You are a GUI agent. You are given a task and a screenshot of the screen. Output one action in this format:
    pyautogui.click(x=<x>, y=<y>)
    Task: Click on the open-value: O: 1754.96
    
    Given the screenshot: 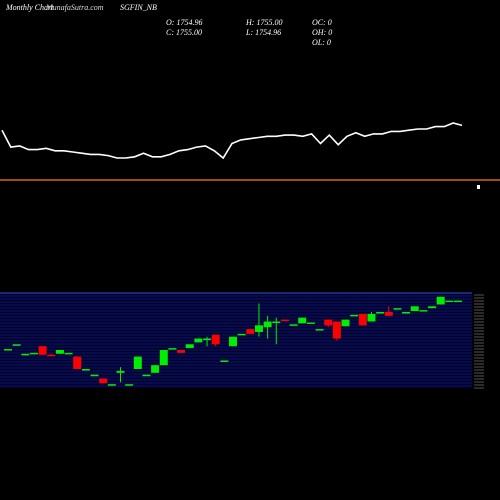 What is the action you would take?
    pyautogui.click(x=184, y=22)
    